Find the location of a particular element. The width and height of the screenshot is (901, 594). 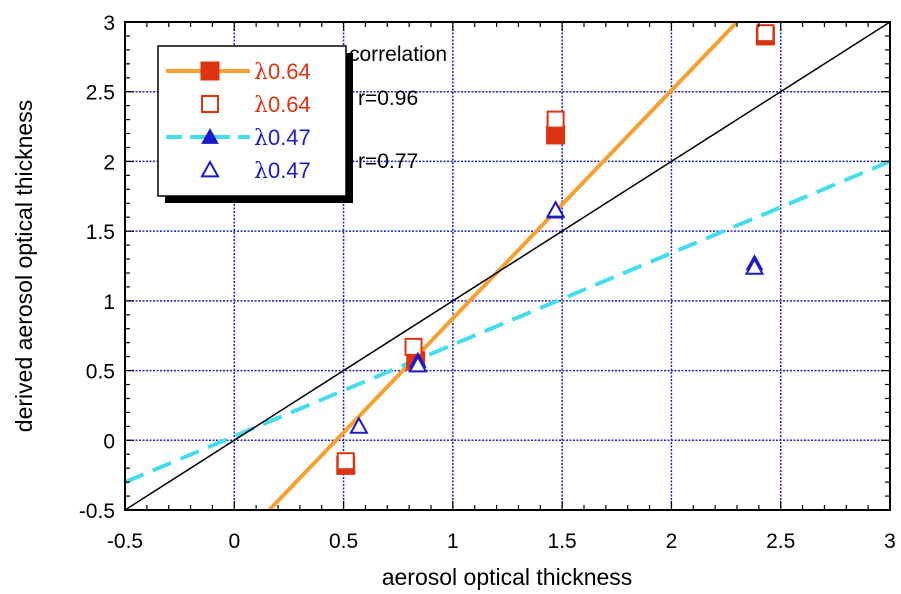

y-tick-label: -0.5 is located at coordinates (97, 511).